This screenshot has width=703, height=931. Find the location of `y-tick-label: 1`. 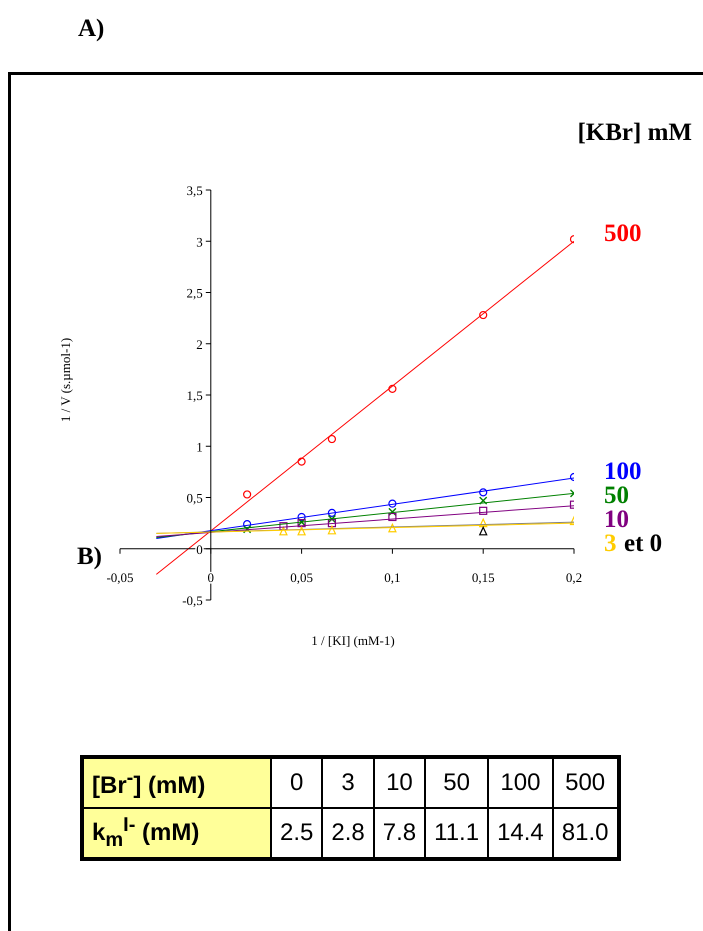

y-tick-label: 1 is located at coordinates (199, 446).